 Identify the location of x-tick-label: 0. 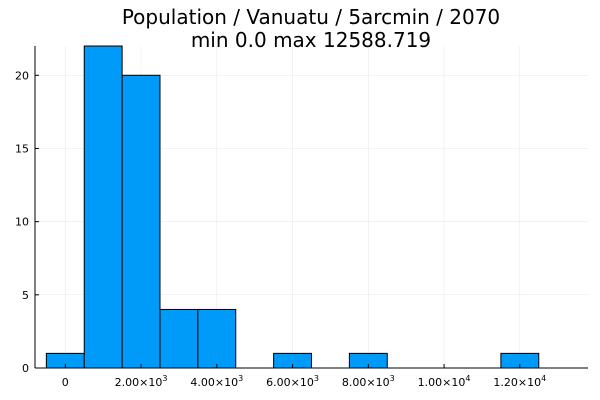
(65, 382).